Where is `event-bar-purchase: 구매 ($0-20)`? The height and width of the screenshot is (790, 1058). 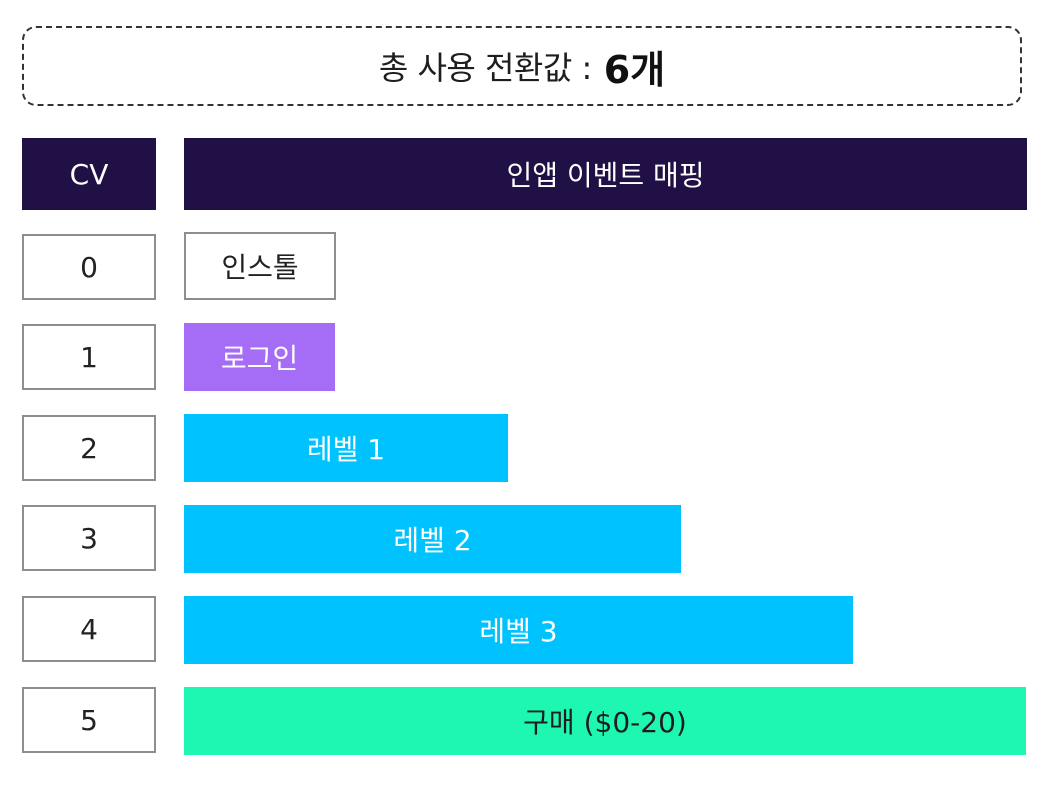 event-bar-purchase: 구매 ($0-20) is located at coordinates (605, 721).